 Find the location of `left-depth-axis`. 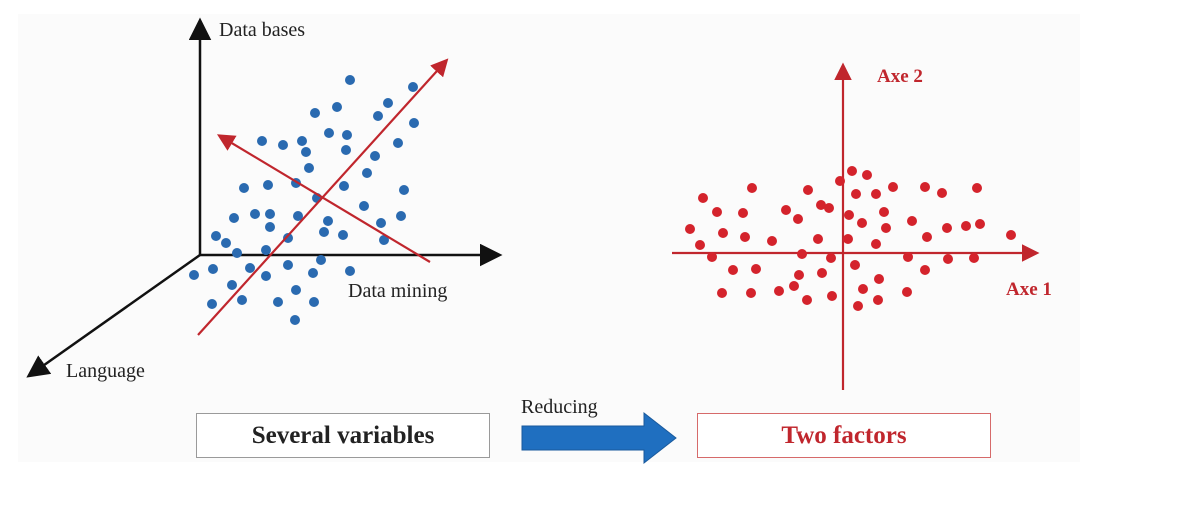

left-depth-axis is located at coordinates (113, 315).